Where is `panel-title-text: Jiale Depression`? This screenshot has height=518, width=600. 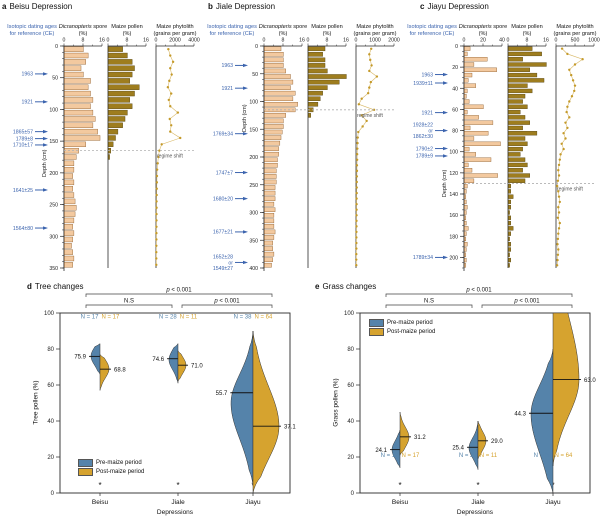 panel-title-text: Jiale Depression is located at coordinates (245, 6).